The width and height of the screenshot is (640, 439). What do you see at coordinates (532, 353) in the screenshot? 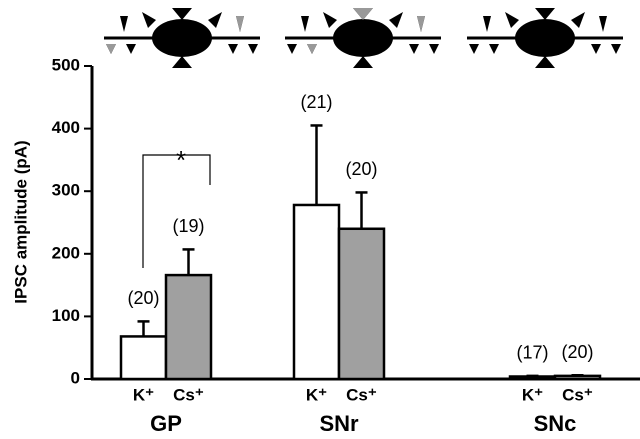
I see `n-label: (17)` at bounding box center [532, 353].